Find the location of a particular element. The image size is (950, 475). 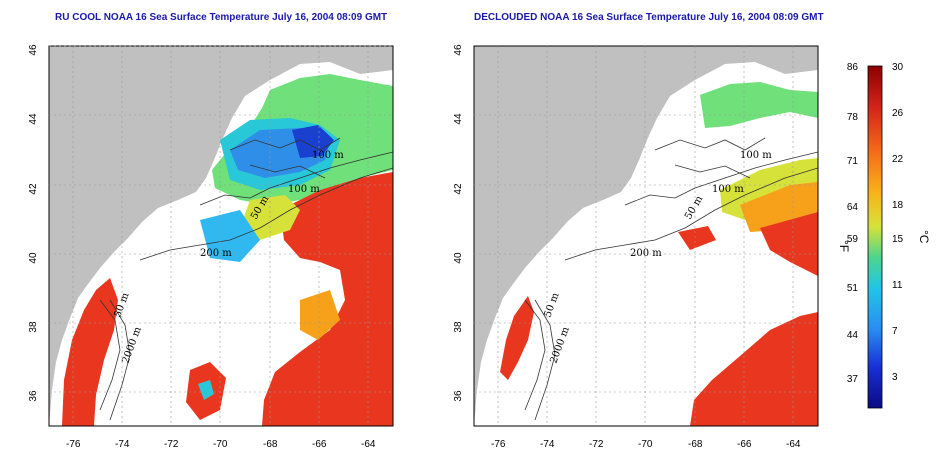

sst-warm-offshore is located at coordinates (327, 299).